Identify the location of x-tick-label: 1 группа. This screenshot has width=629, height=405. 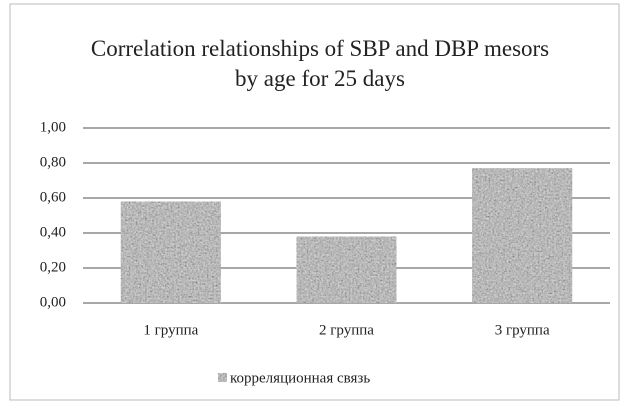
(170, 330).